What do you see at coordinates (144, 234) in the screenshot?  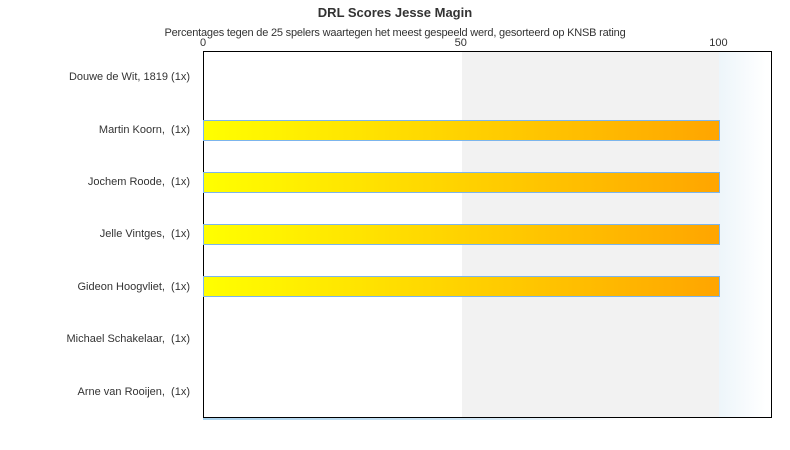 I see `category-label: Jelle Vintges, (1x)` at bounding box center [144, 234].